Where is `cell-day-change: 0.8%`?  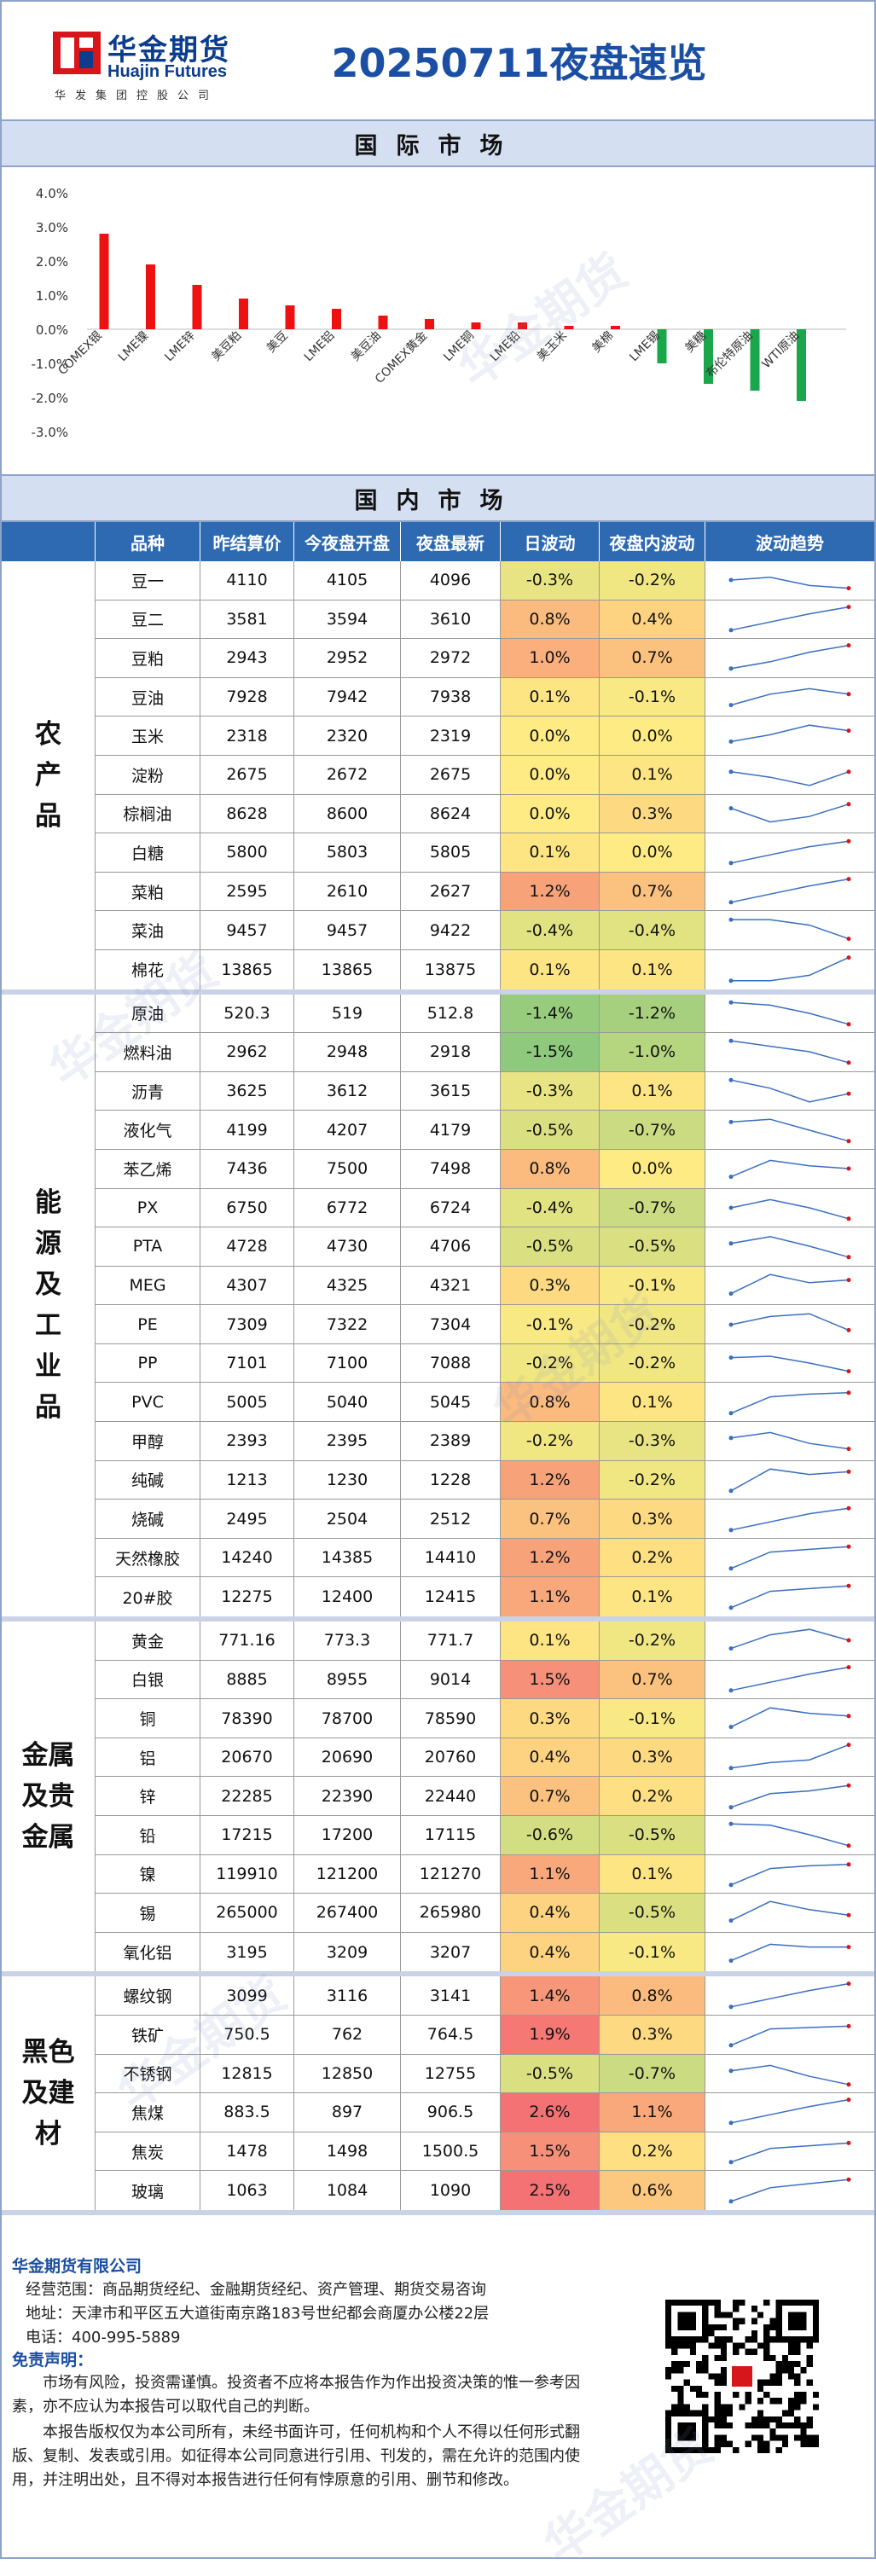
cell-day-change: 0.8% is located at coordinates (550, 619).